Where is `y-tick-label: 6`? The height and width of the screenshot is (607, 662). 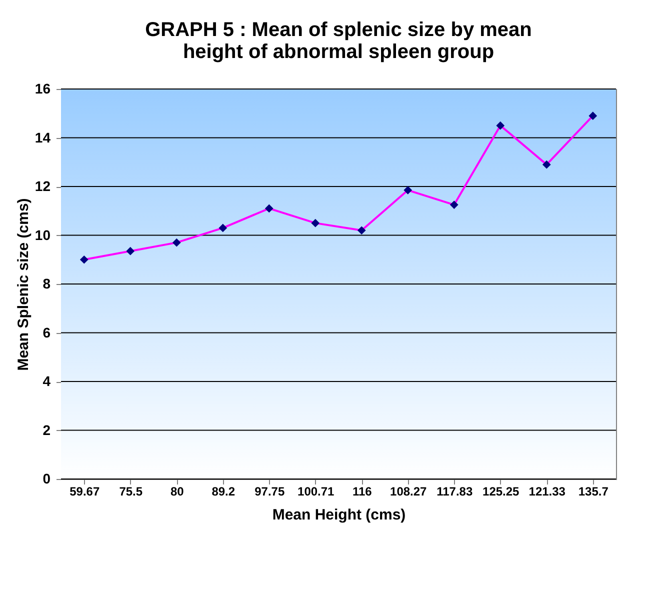
y-tick-label: 6 is located at coordinates (46, 332).